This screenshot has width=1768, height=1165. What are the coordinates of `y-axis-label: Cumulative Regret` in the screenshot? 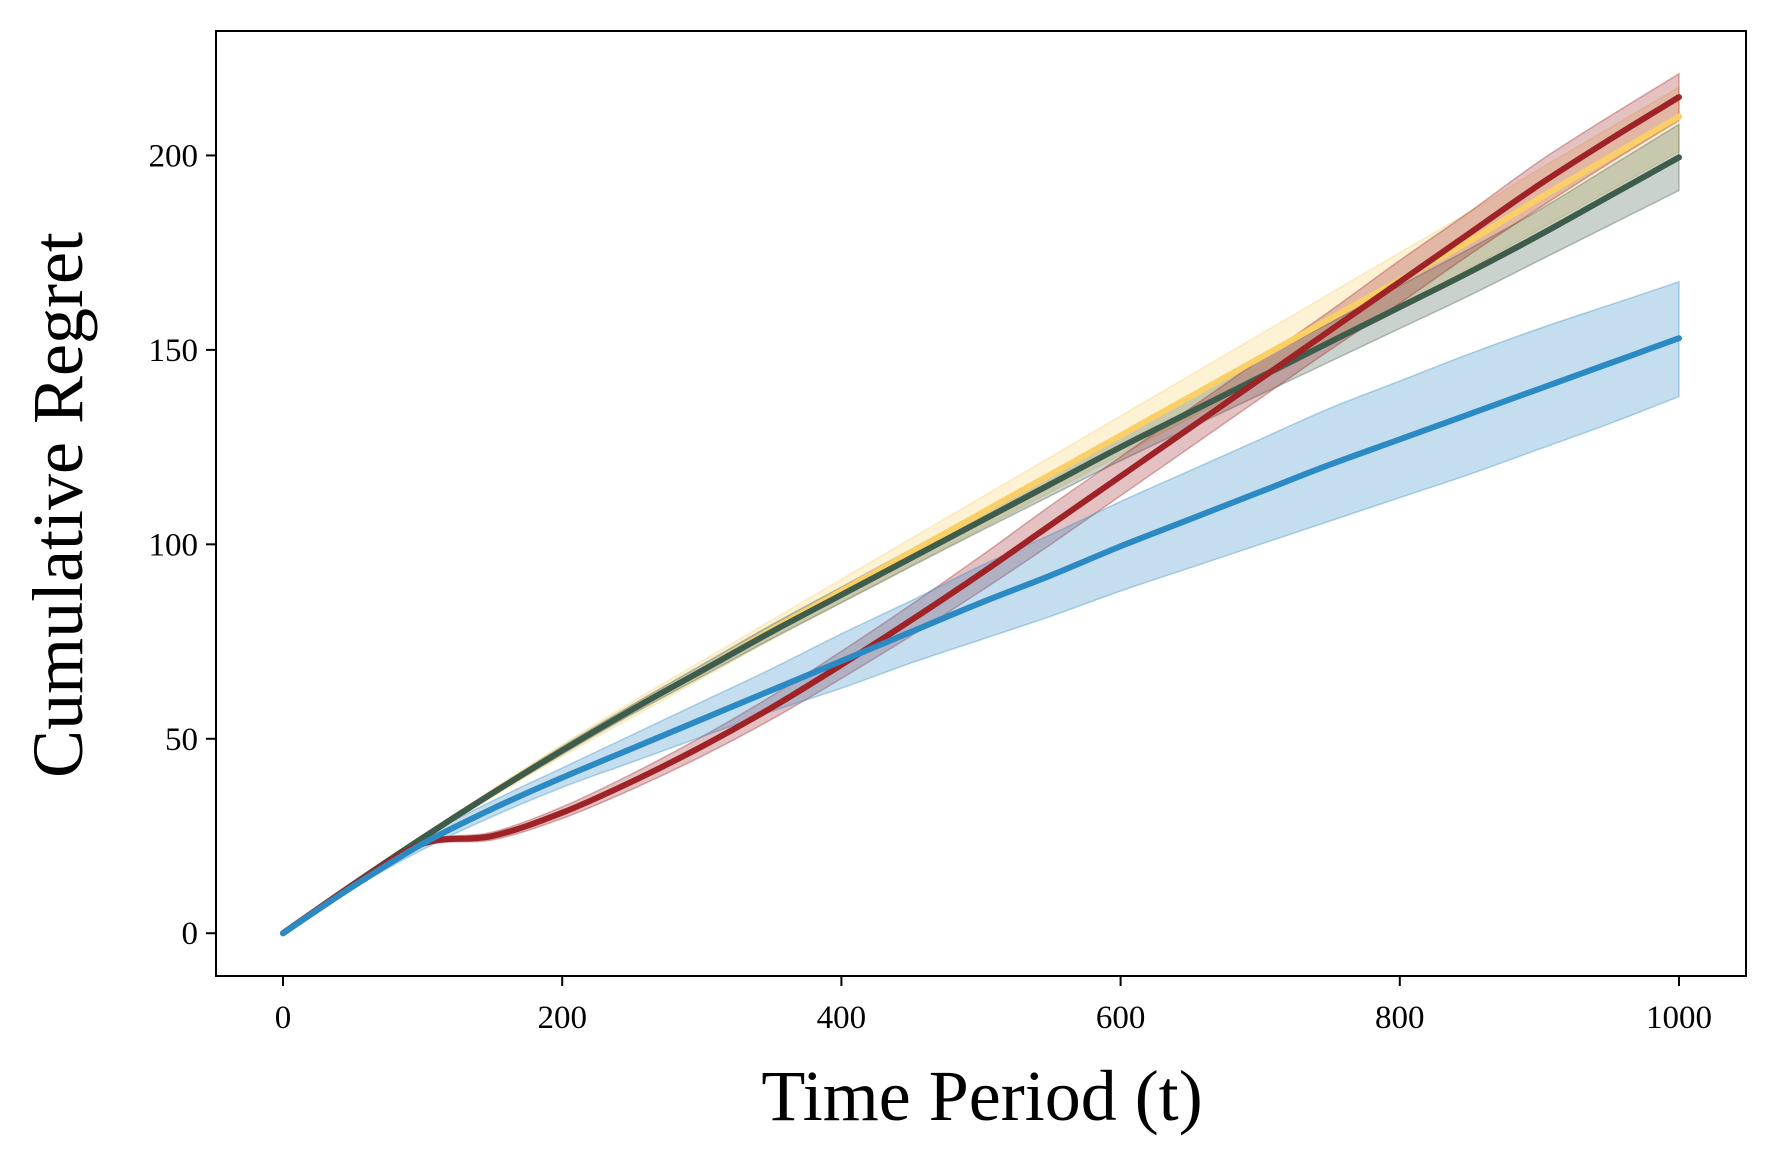 It's located at (58, 505).